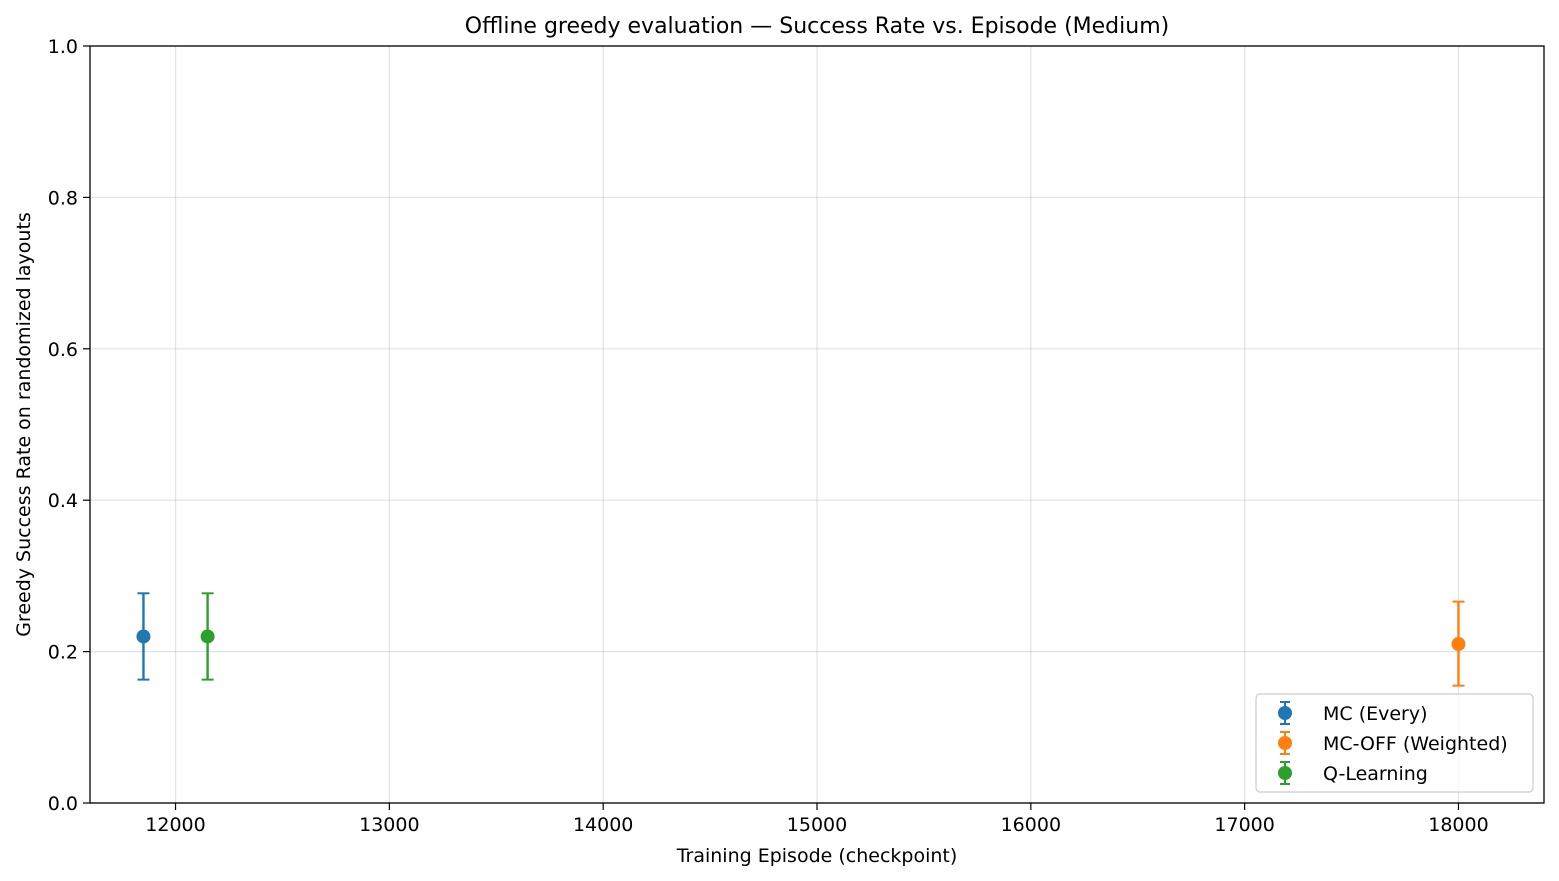  Describe the element at coordinates (63, 350) in the screenshot. I see `y-tick-label: 0.6` at that location.